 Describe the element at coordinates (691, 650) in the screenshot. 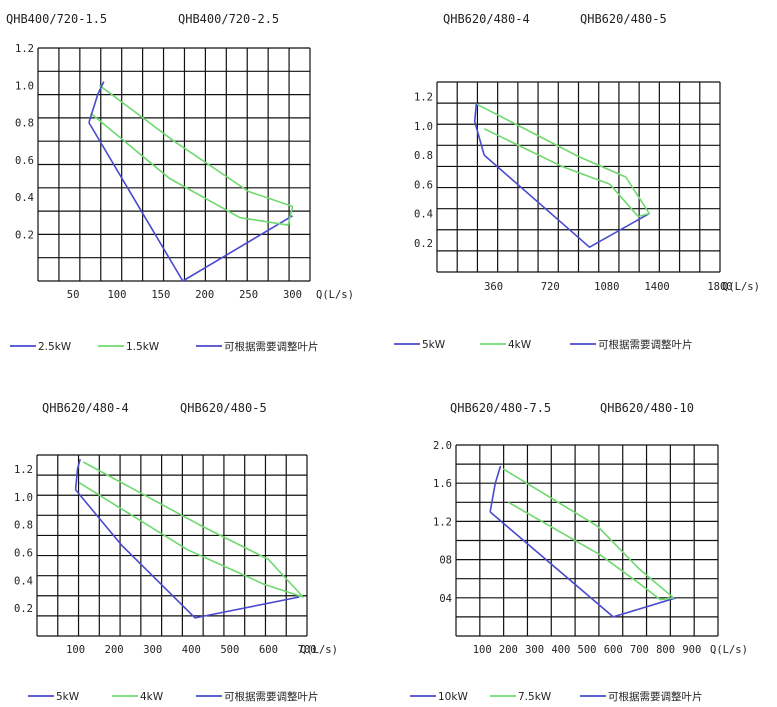

I see `x-tick-label: 900` at that location.